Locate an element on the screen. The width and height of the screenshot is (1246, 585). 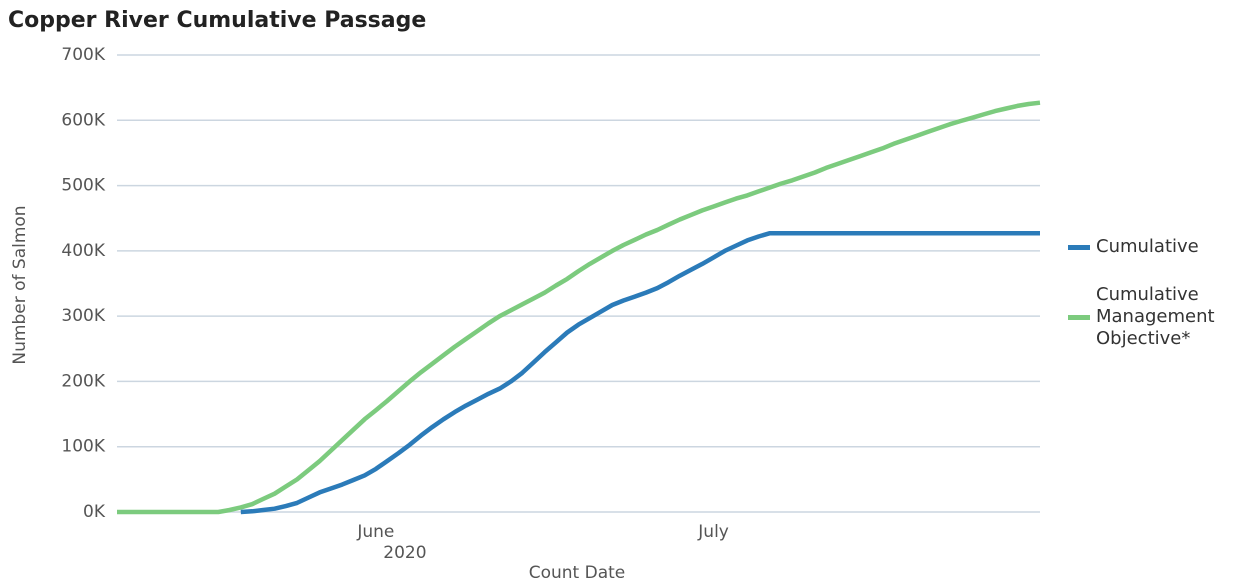
y-tick-label: 0K is located at coordinates (94, 512).